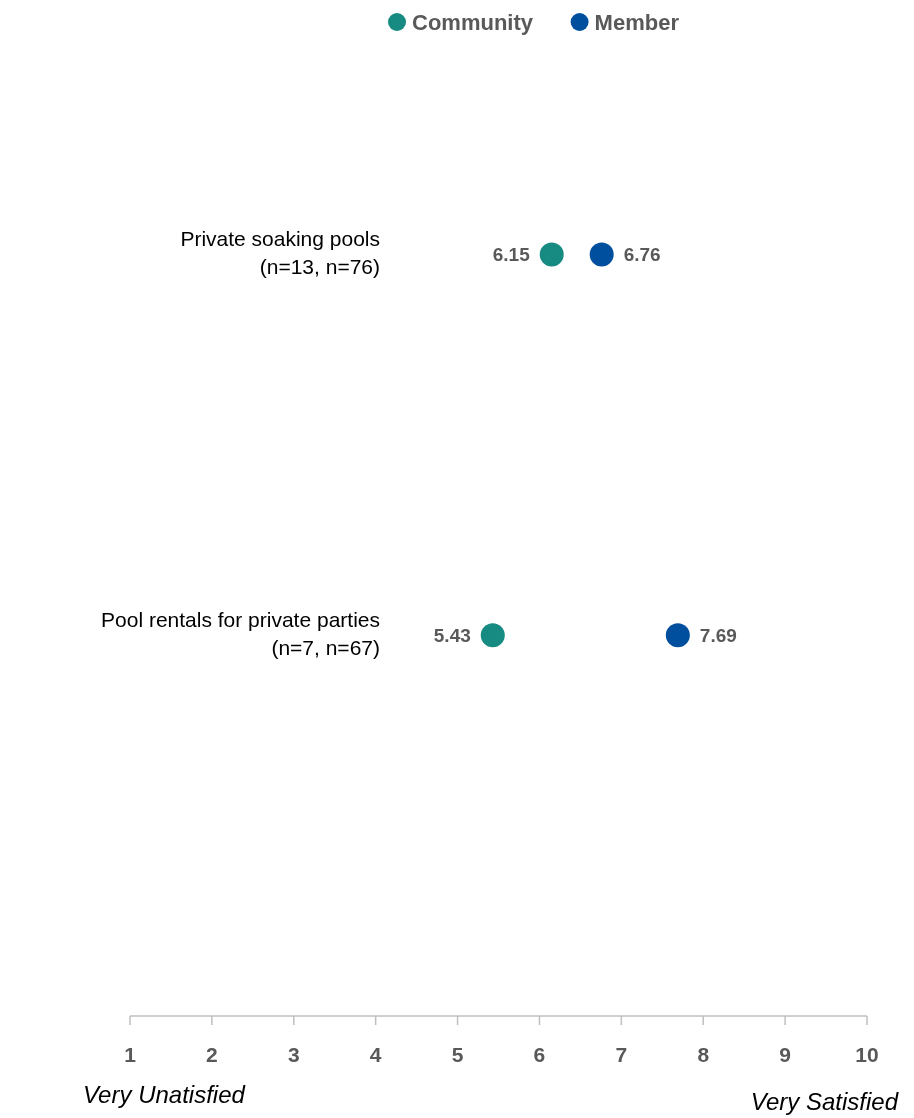 This screenshot has width=914, height=1118. What do you see at coordinates (280, 253) in the screenshot?
I see `y-tick-label: Private soaking pools (n=13, n=76)` at bounding box center [280, 253].